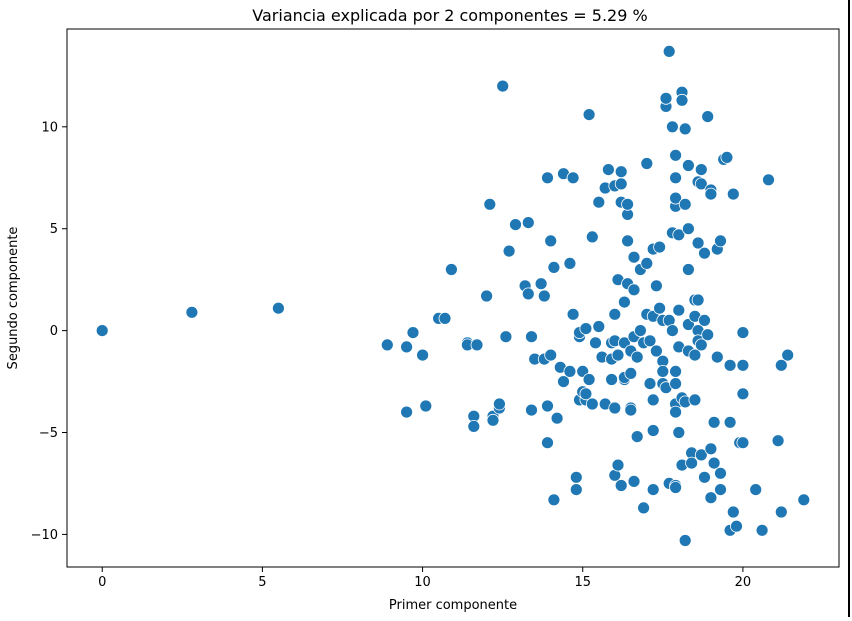 The width and height of the screenshot is (852, 621). Describe the element at coordinates (54, 229) in the screenshot. I see `y-tick-label-3: 5` at that location.